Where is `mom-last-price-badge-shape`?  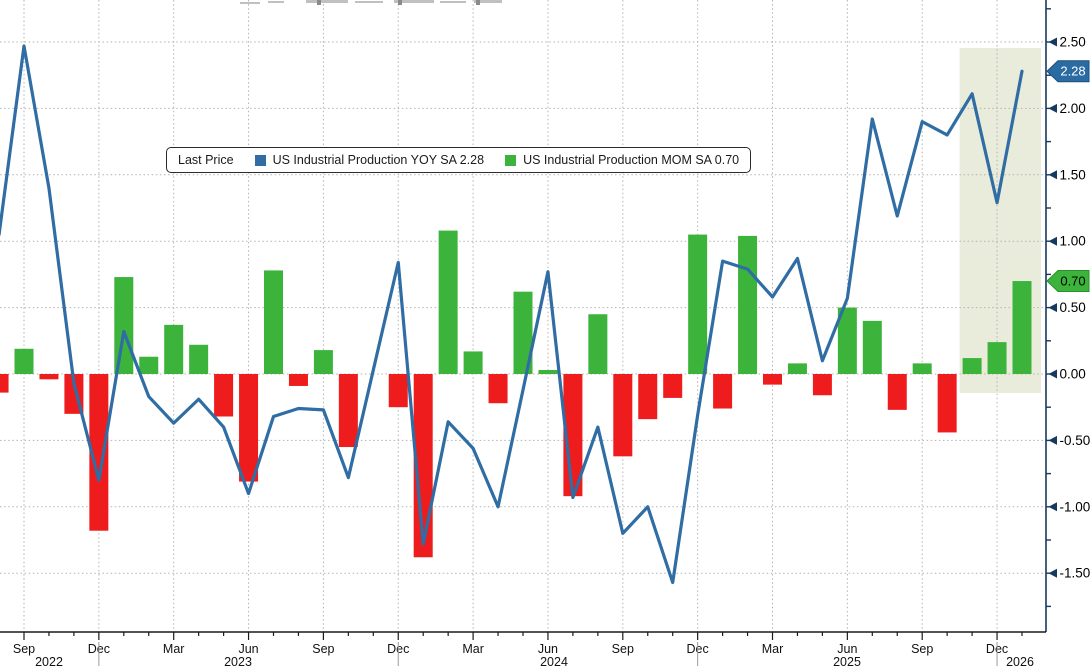 mom-last-price-badge-shape is located at coordinates (1068, 281).